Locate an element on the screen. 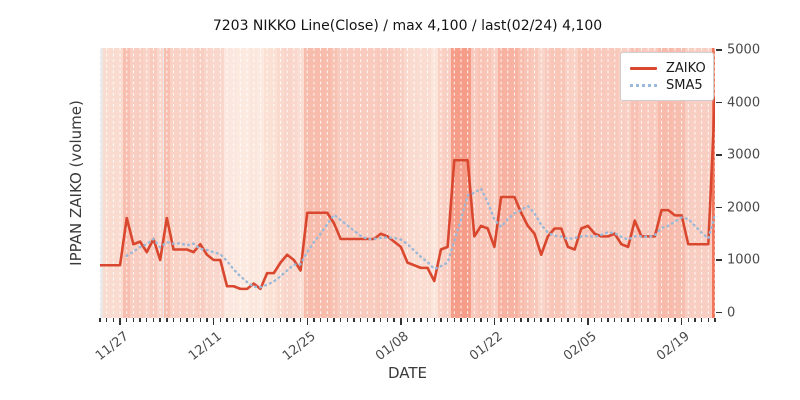 The height and width of the screenshot is (400, 800). x-tick-label: 12/25 is located at coordinates (299, 346).